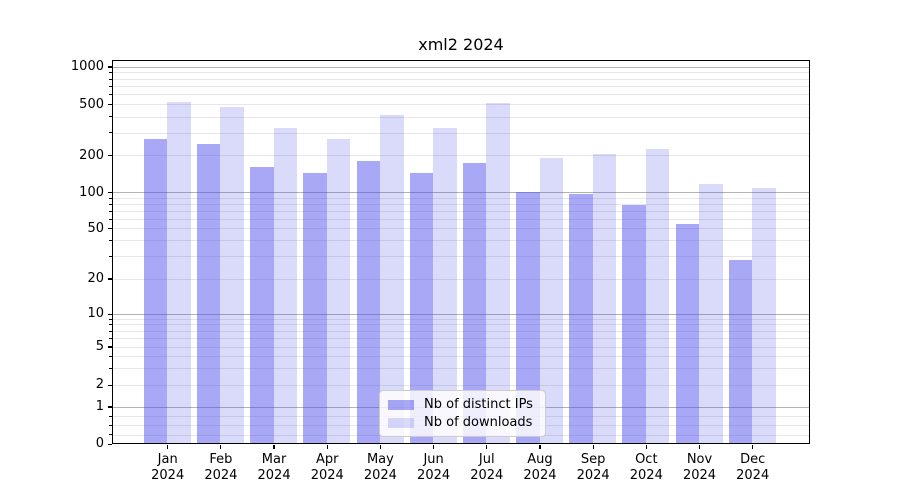 This screenshot has width=900, height=500. What do you see at coordinates (368, 302) in the screenshot?
I see `bar-distinct-ips-may` at bounding box center [368, 302].